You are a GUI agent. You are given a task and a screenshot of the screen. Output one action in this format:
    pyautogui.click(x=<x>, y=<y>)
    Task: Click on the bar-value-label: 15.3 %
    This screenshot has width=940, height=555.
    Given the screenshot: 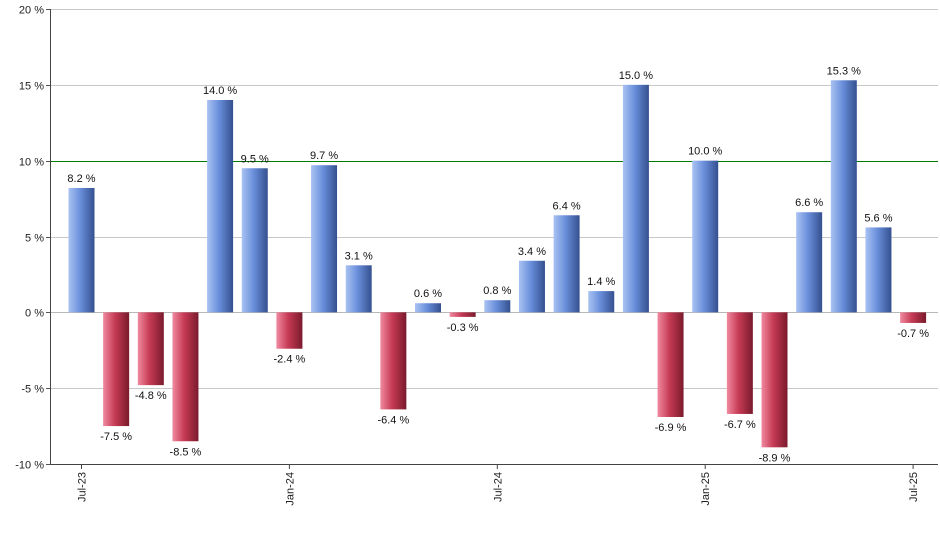 What is the action you would take?
    pyautogui.click(x=844, y=71)
    